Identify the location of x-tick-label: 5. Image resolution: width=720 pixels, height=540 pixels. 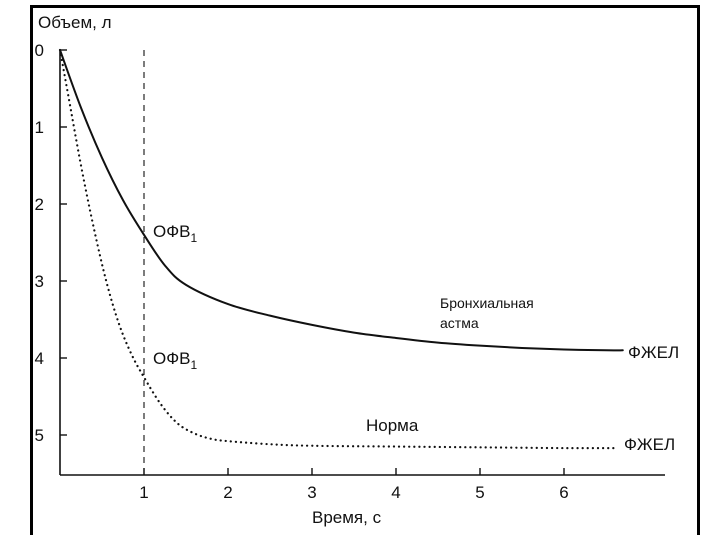
(479, 492).